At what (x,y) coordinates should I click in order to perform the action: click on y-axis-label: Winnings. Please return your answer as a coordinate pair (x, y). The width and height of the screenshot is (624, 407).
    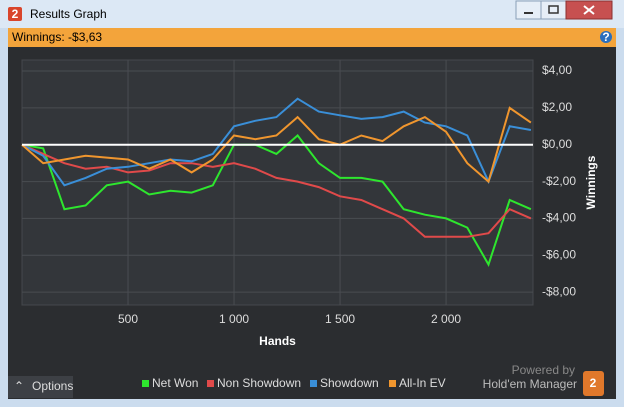
    Looking at the image, I should click on (591, 182).